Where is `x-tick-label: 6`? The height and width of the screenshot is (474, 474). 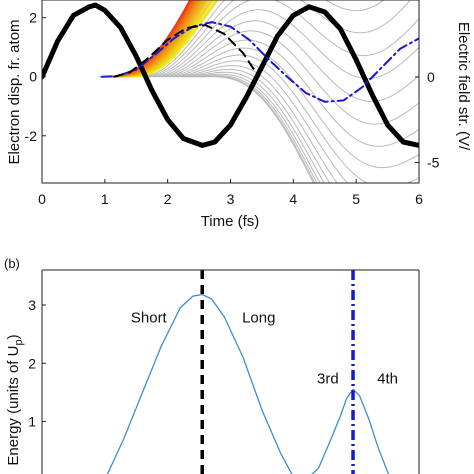
x-tick-label: 6 is located at coordinates (419, 199).